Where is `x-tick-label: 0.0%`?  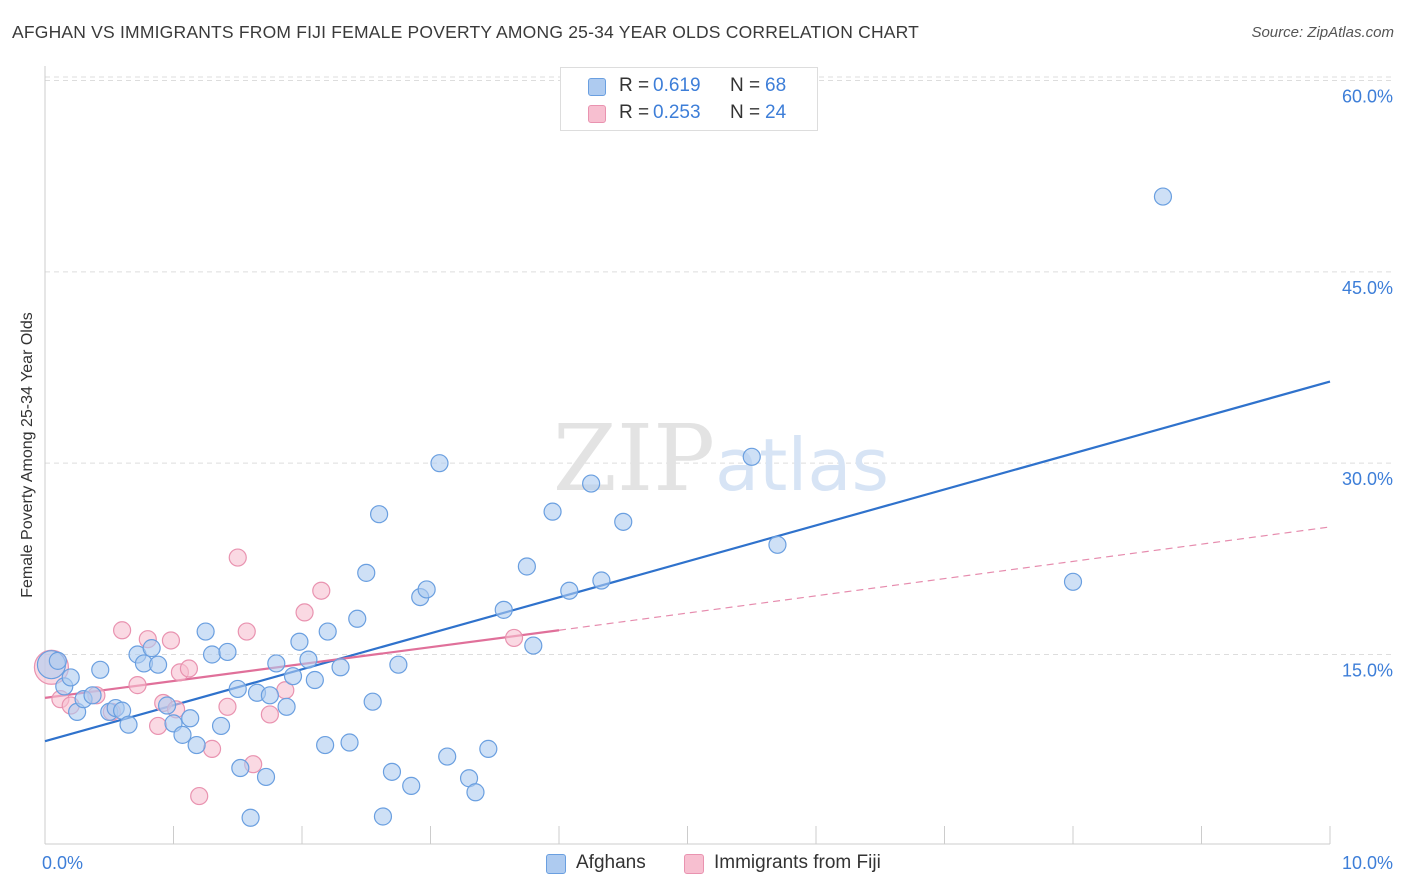 x-tick-label: 0.0% is located at coordinates (62, 863).